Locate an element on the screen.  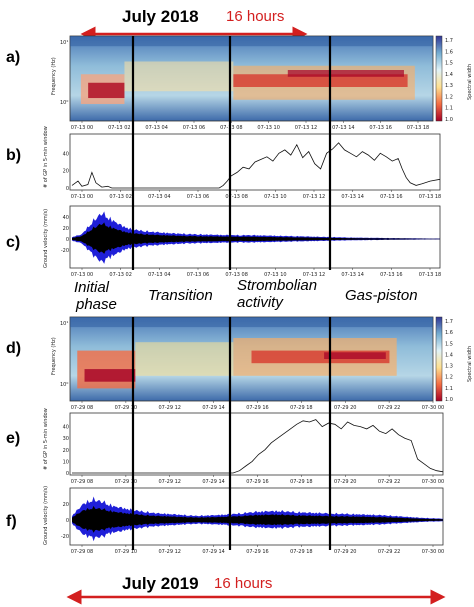
colorbar-2018-tick: 1.4 is located at coordinates (449, 75).